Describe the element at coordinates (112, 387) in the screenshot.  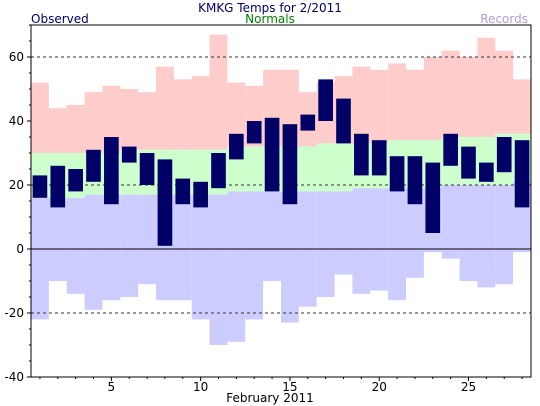
I see `x-tick-label-5: 5` at that location.